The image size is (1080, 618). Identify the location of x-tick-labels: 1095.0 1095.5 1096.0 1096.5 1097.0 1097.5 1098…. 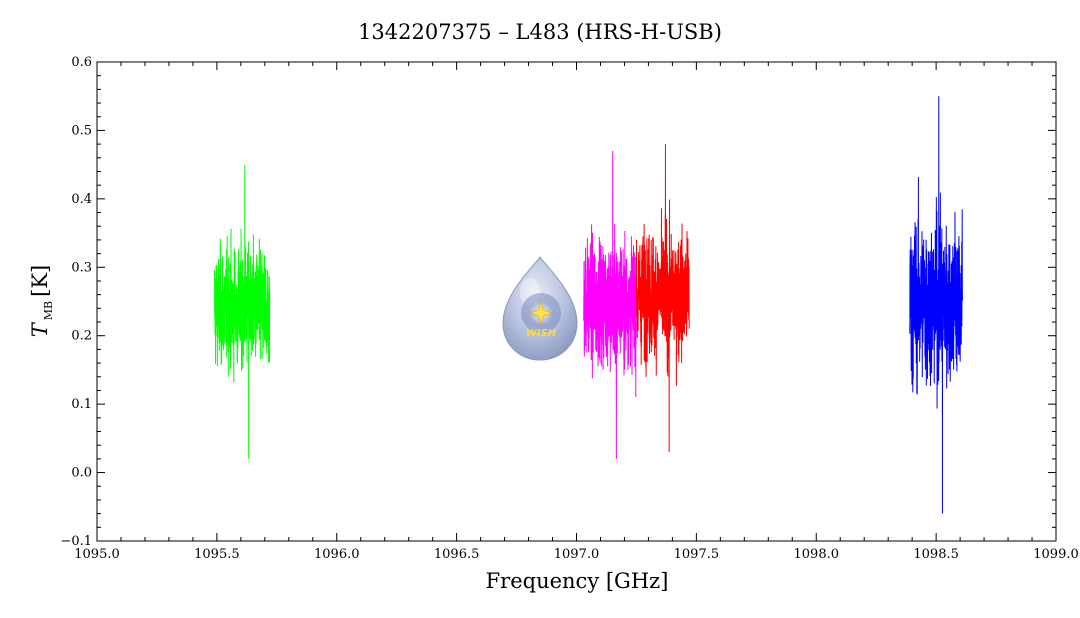
(576, 554).